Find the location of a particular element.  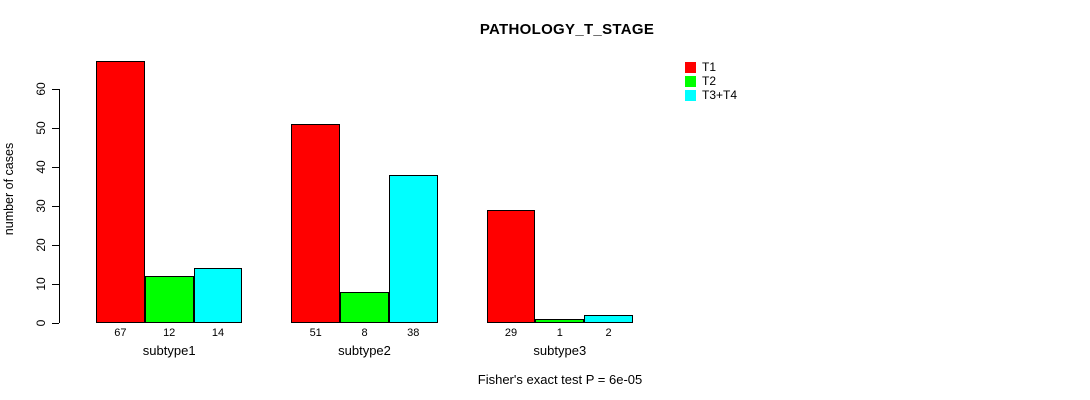

bar-value-label: 1 is located at coordinates (559, 333).